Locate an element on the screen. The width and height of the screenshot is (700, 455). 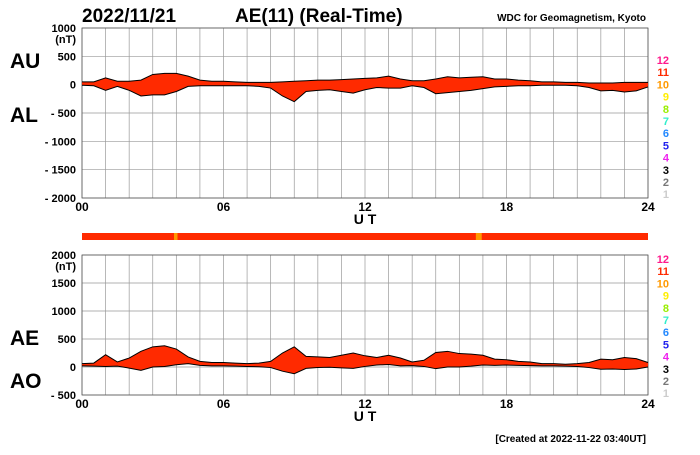
series-line-ao is located at coordinates (365, 369).